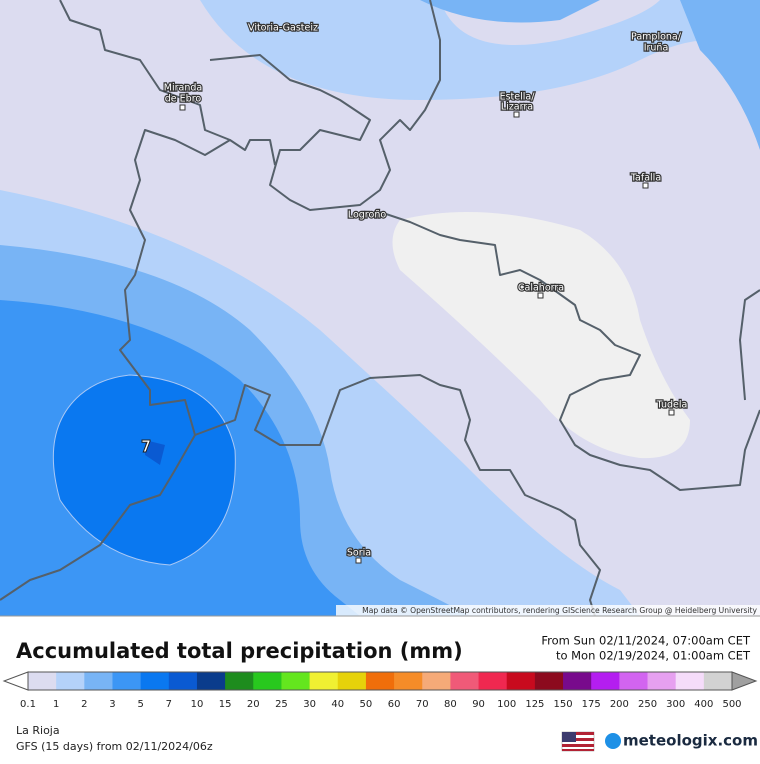 Image resolution: width=760 pixels, height=764 pixels. What do you see at coordinates (478, 704) in the screenshot?
I see `legend-label: 90` at bounding box center [478, 704].